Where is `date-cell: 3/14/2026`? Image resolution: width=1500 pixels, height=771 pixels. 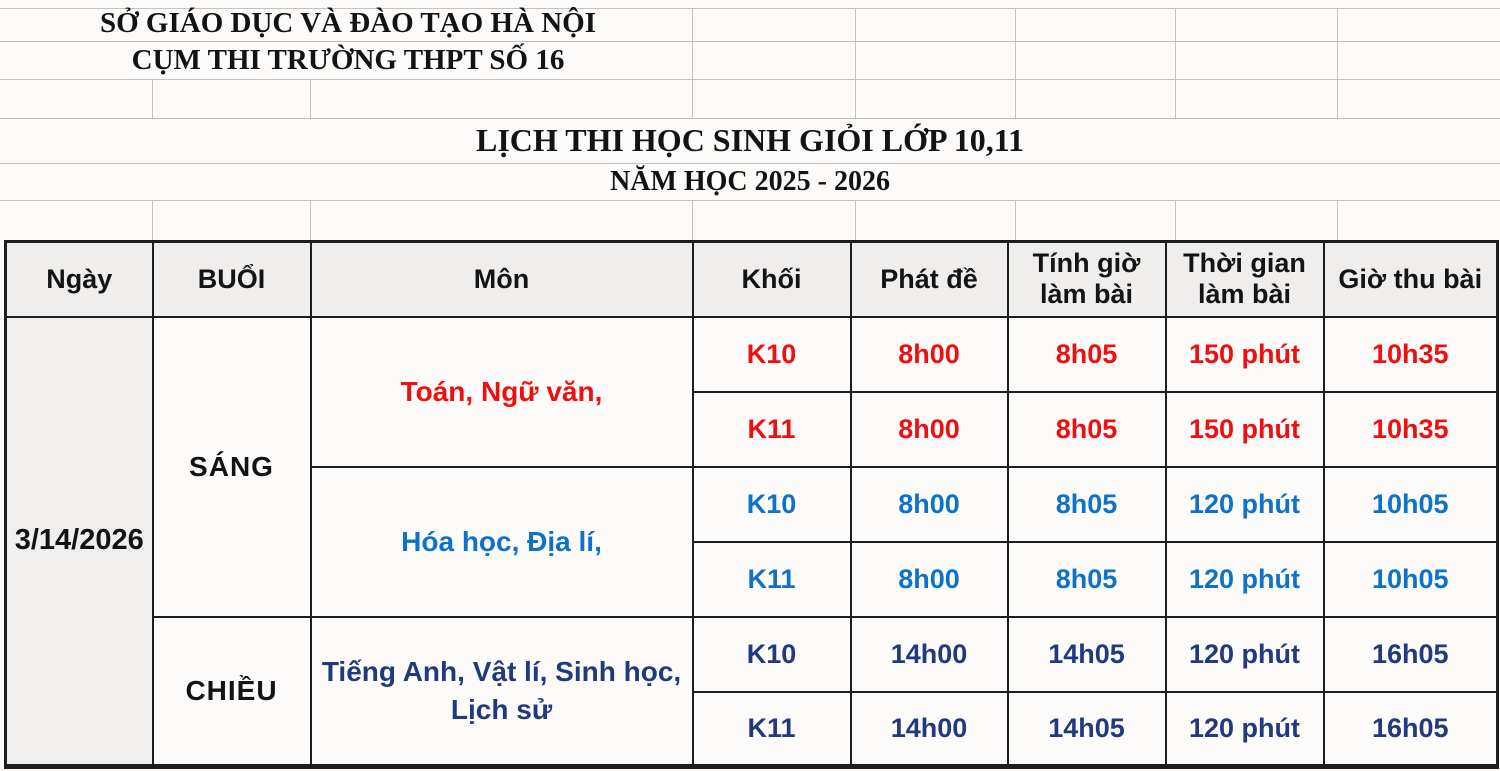 date-cell: 3/14/2026 is located at coordinates (79, 541).